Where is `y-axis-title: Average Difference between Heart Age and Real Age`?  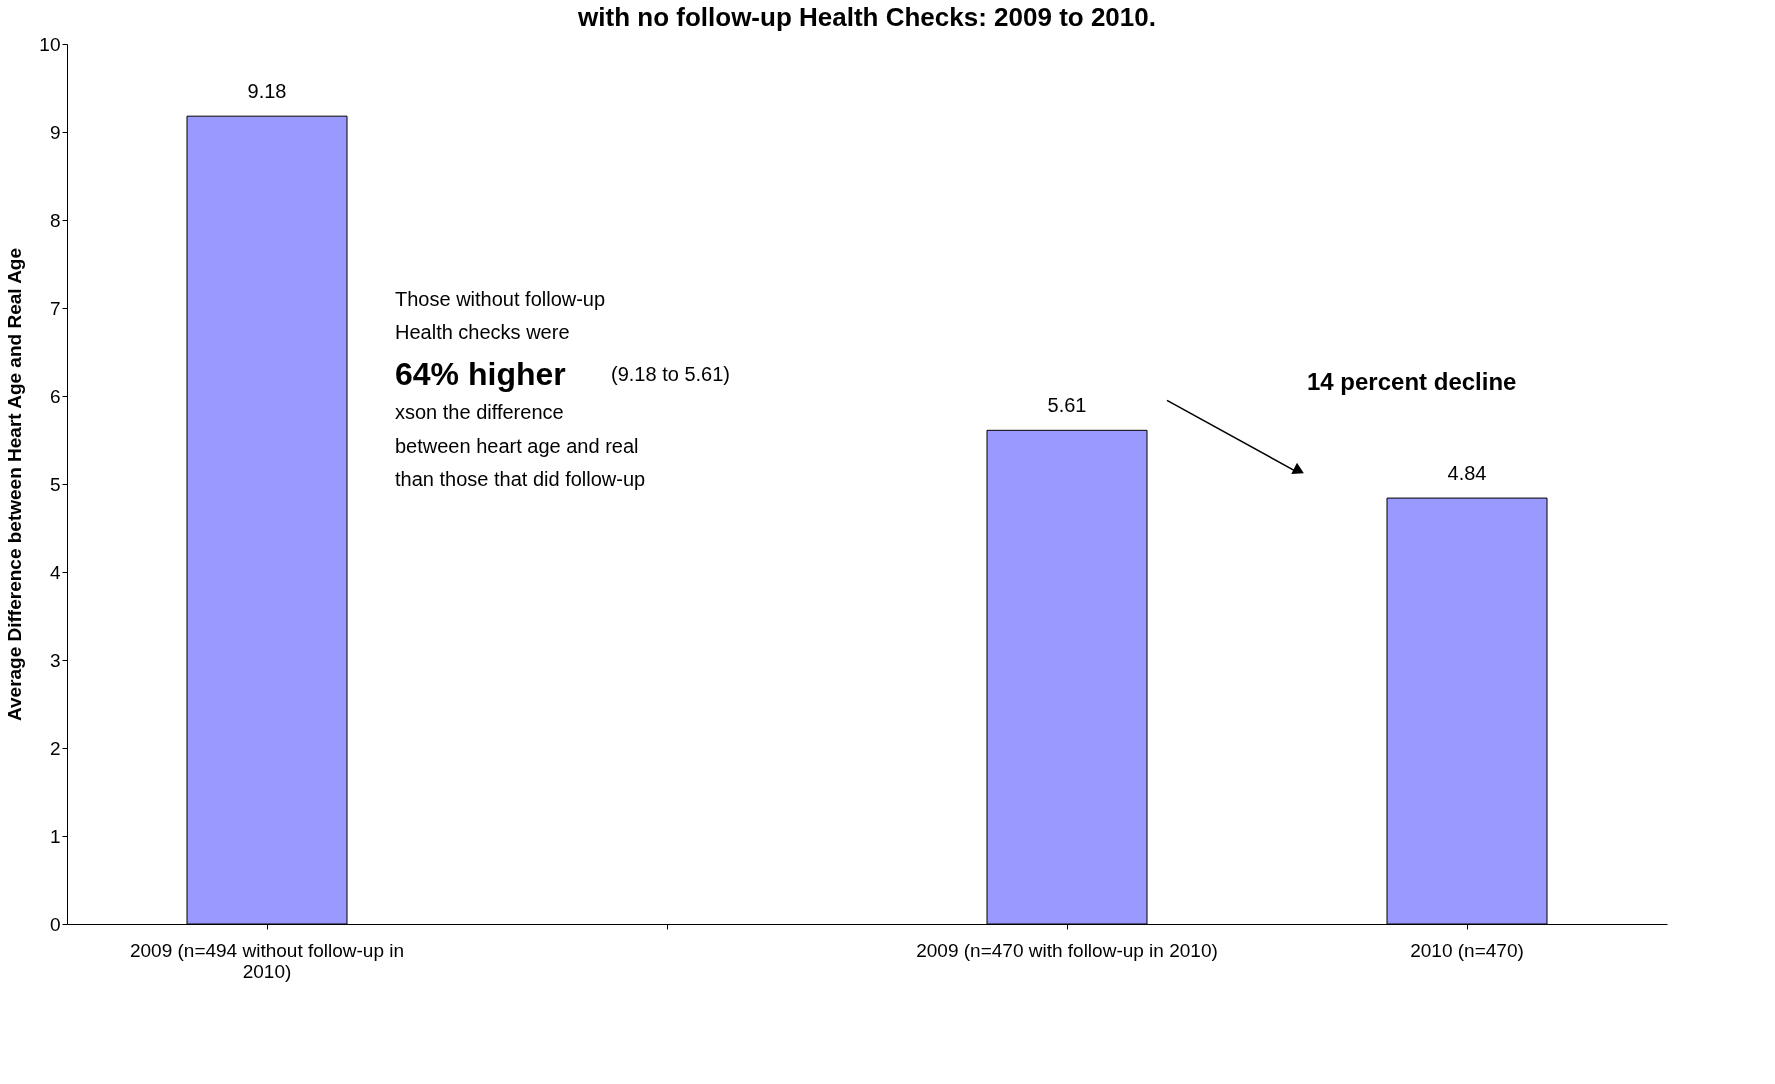 y-axis-title: Average Difference between Heart Age and Real Age is located at coordinates (15, 484).